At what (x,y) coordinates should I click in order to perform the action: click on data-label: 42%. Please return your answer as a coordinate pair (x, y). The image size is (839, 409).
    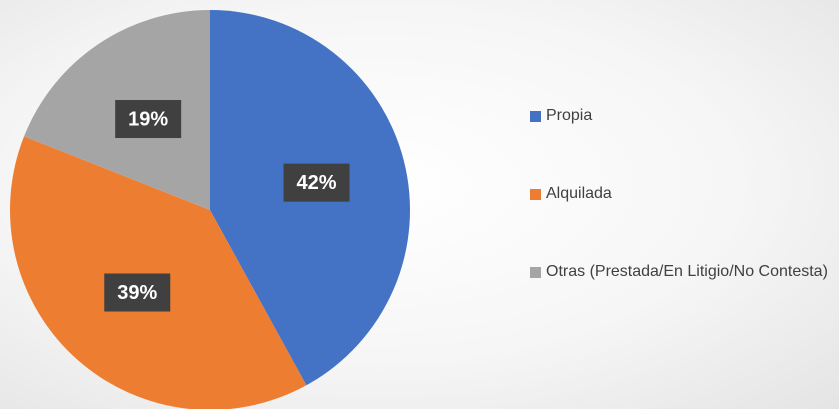
    Looking at the image, I should click on (317, 183).